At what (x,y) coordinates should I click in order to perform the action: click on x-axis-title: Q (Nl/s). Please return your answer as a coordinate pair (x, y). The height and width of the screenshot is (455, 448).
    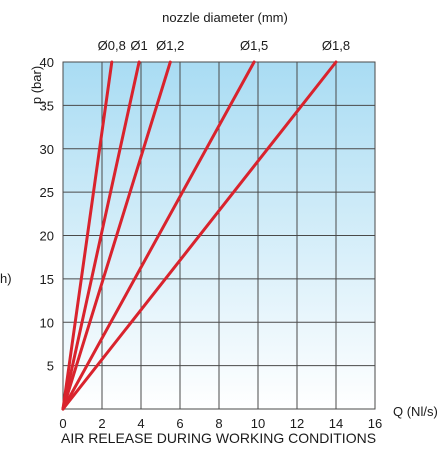
    Looking at the image, I should click on (415, 411).